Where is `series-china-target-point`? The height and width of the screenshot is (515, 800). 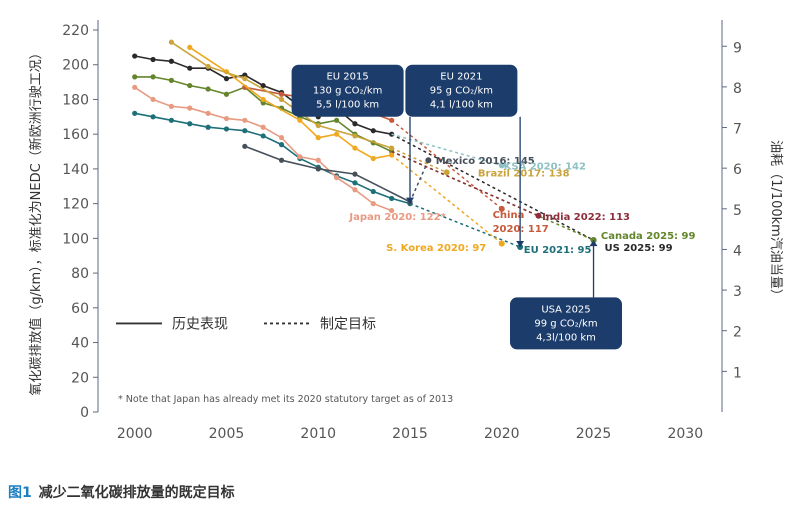
series-china-target-point is located at coordinates (501, 208).